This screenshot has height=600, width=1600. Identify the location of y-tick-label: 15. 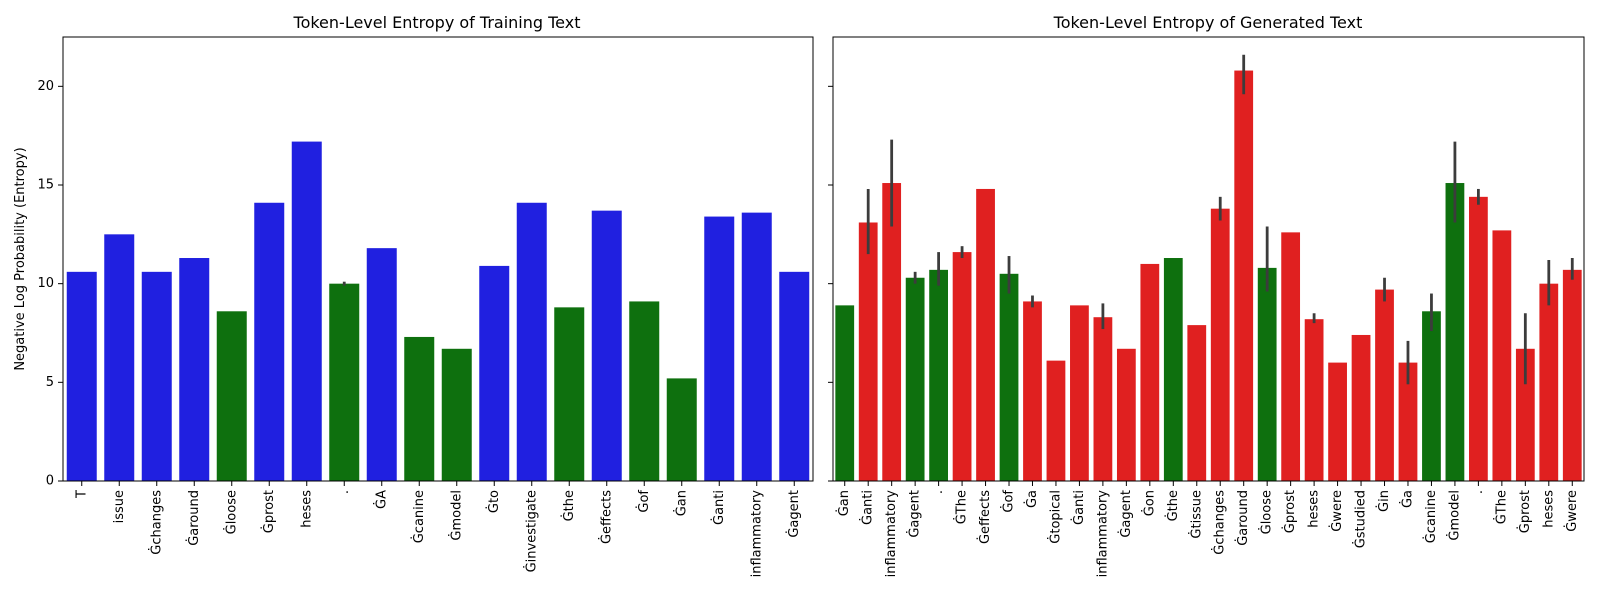
(45, 185).